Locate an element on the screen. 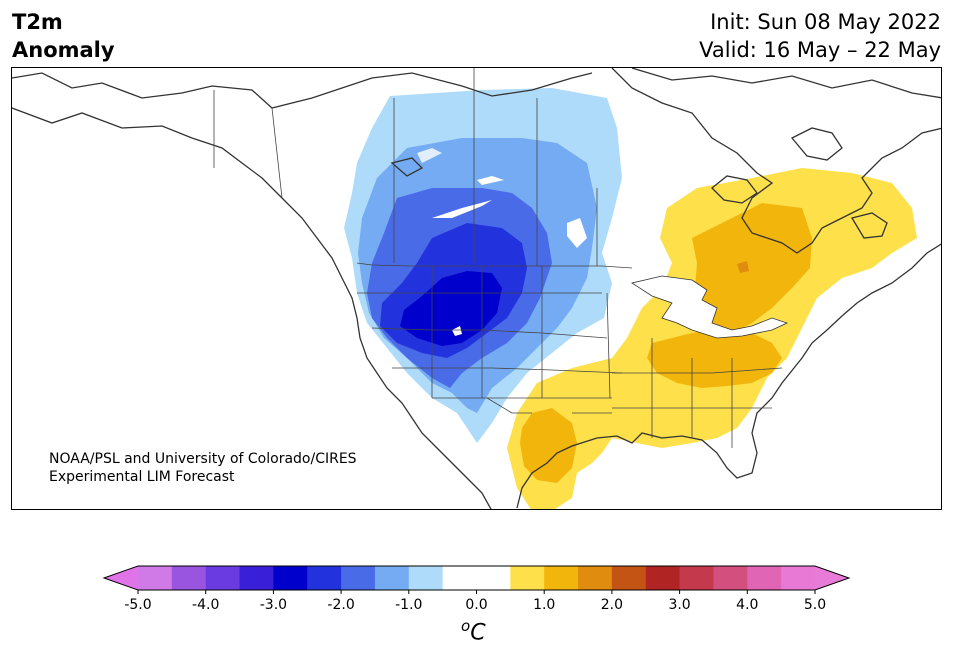  init-date: Init: Sun 08 May 2022 is located at coordinates (825, 22).